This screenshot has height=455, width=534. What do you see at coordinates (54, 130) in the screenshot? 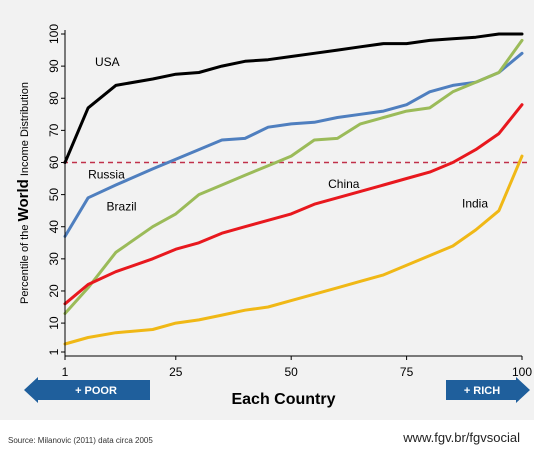
I see `y-tick-label: 70` at bounding box center [54, 130].